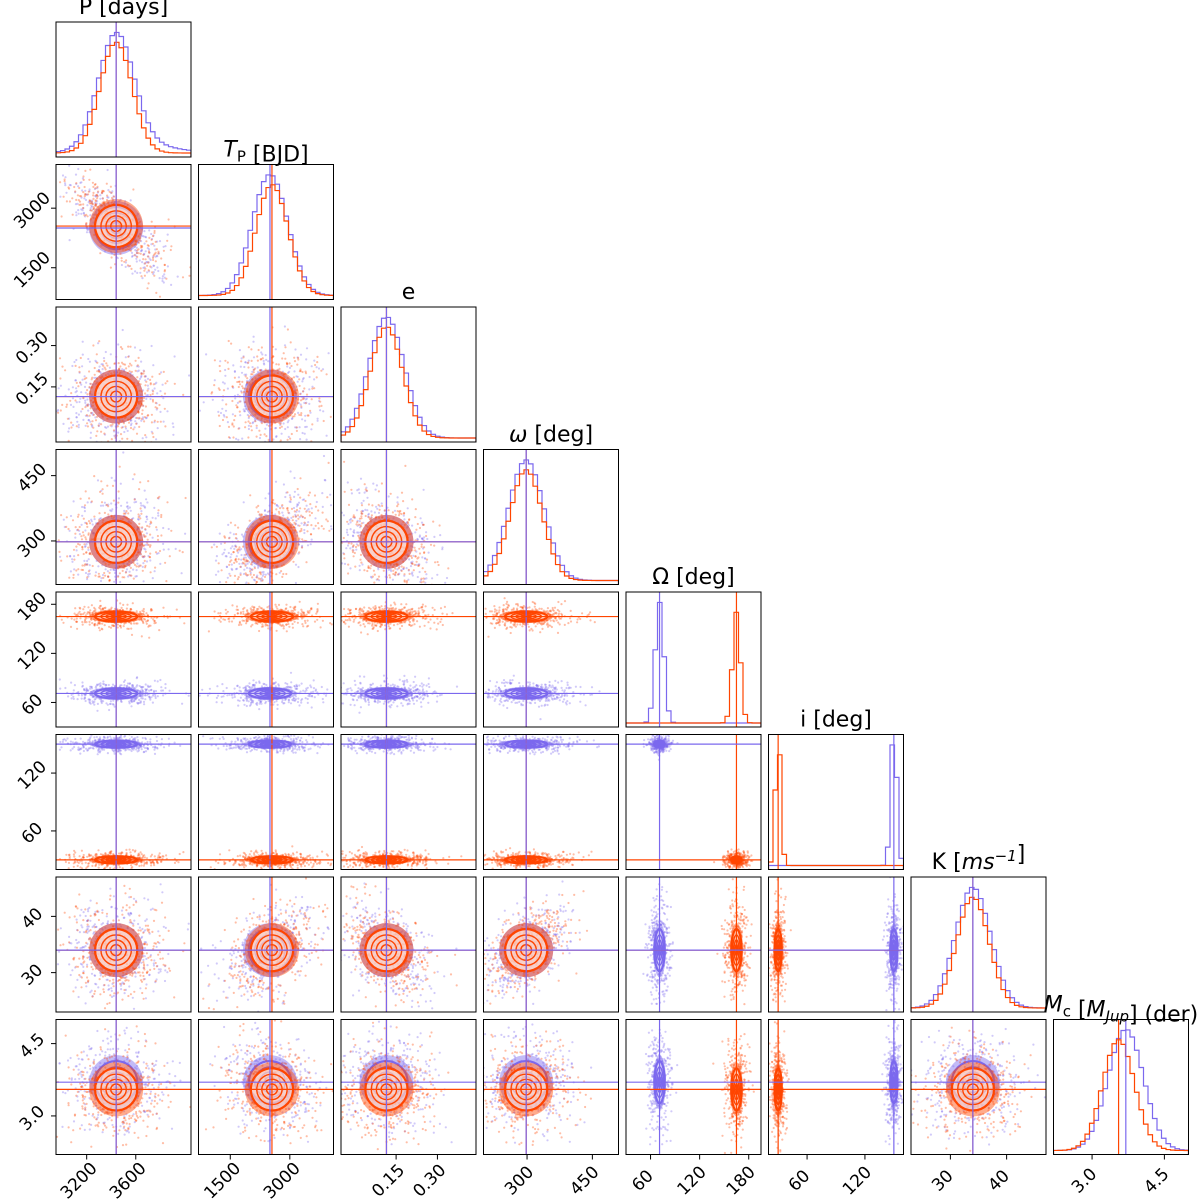  What do you see at coordinates (282, 1180) in the screenshot?
I see `x-tick-label-Tp: 3000` at bounding box center [282, 1180].